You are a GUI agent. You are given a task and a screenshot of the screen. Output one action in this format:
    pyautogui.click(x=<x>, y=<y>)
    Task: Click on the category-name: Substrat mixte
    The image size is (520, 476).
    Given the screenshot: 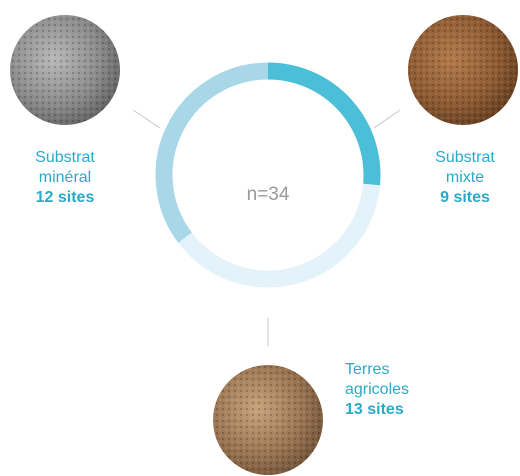 What is the action you would take?
    pyautogui.click(x=465, y=167)
    